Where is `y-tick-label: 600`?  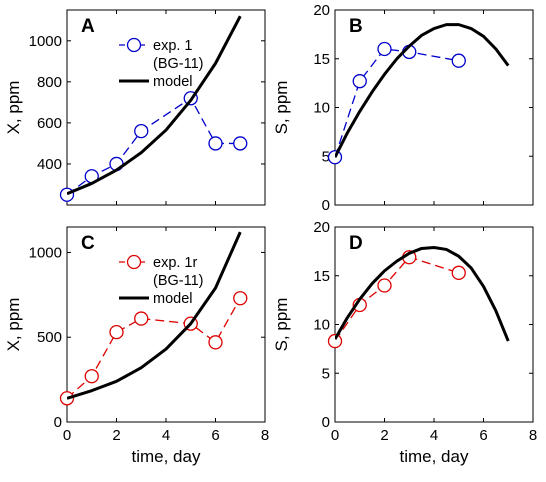
y-tick-label: 600 is located at coordinates (49, 123).